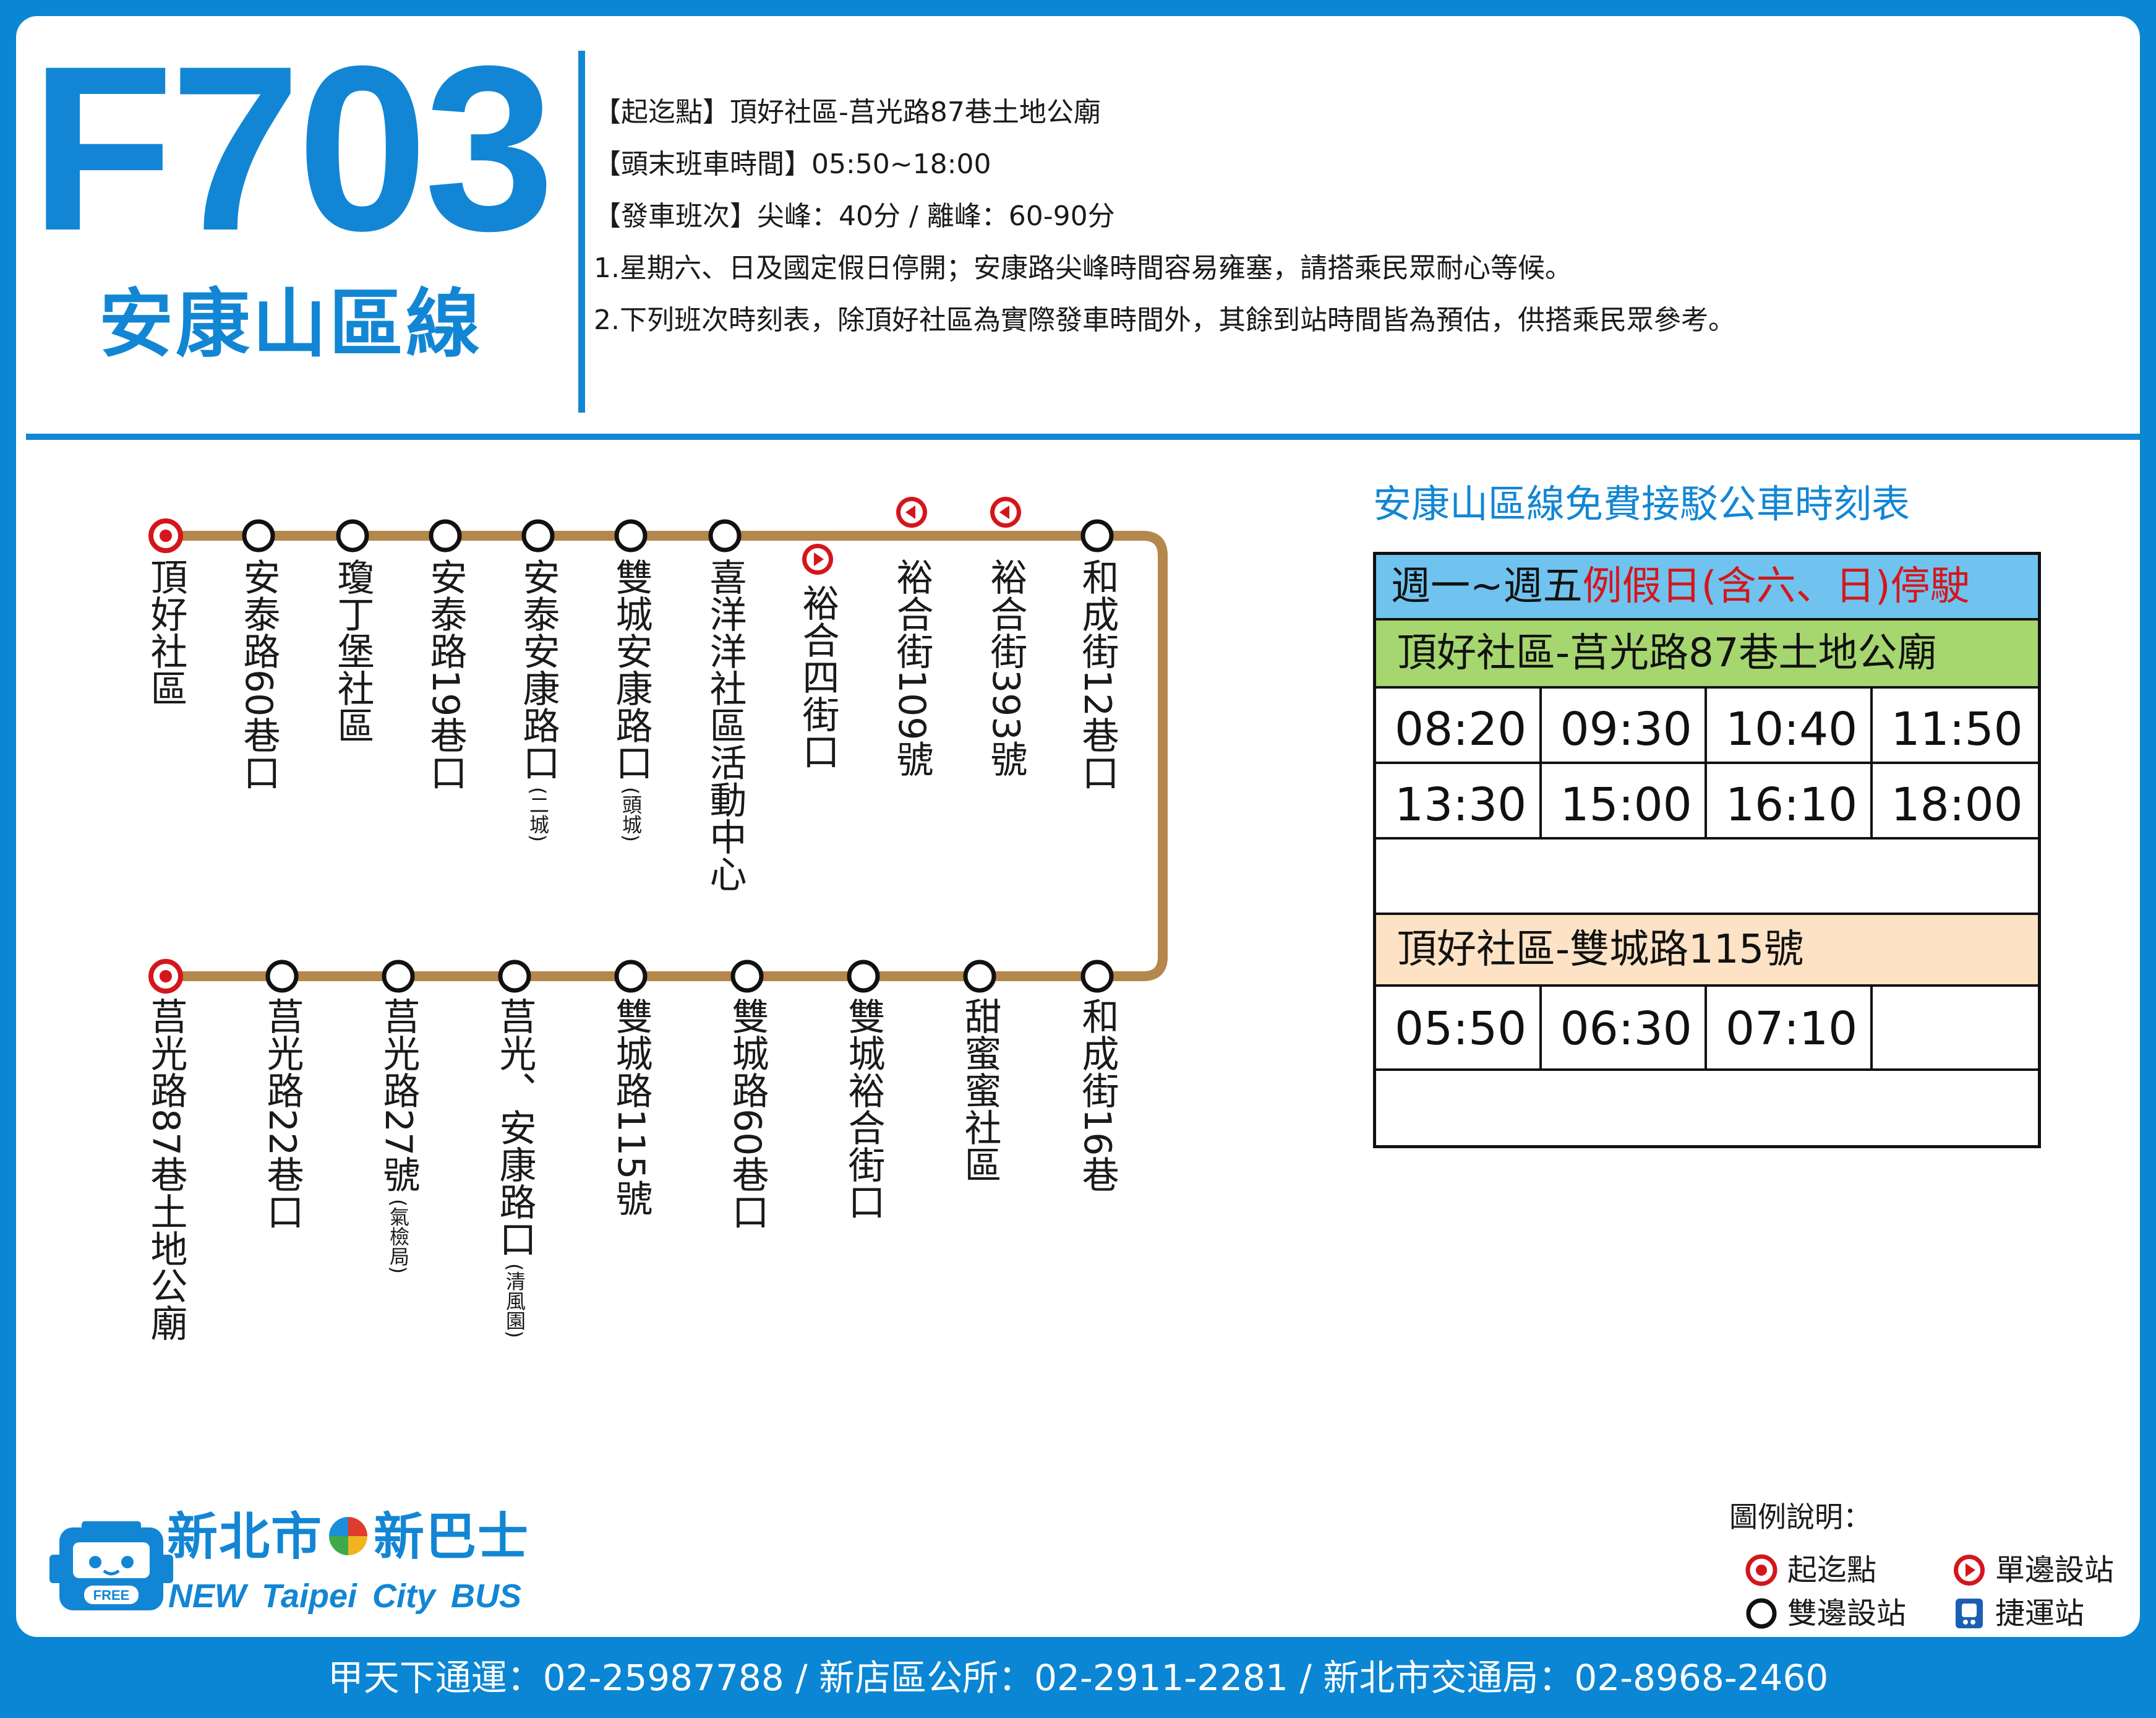 The width and height of the screenshot is (2156, 1718). Describe the element at coordinates (979, 1090) in the screenshot. I see `stop-name-text: 甜蜜蜜社區` at that location.